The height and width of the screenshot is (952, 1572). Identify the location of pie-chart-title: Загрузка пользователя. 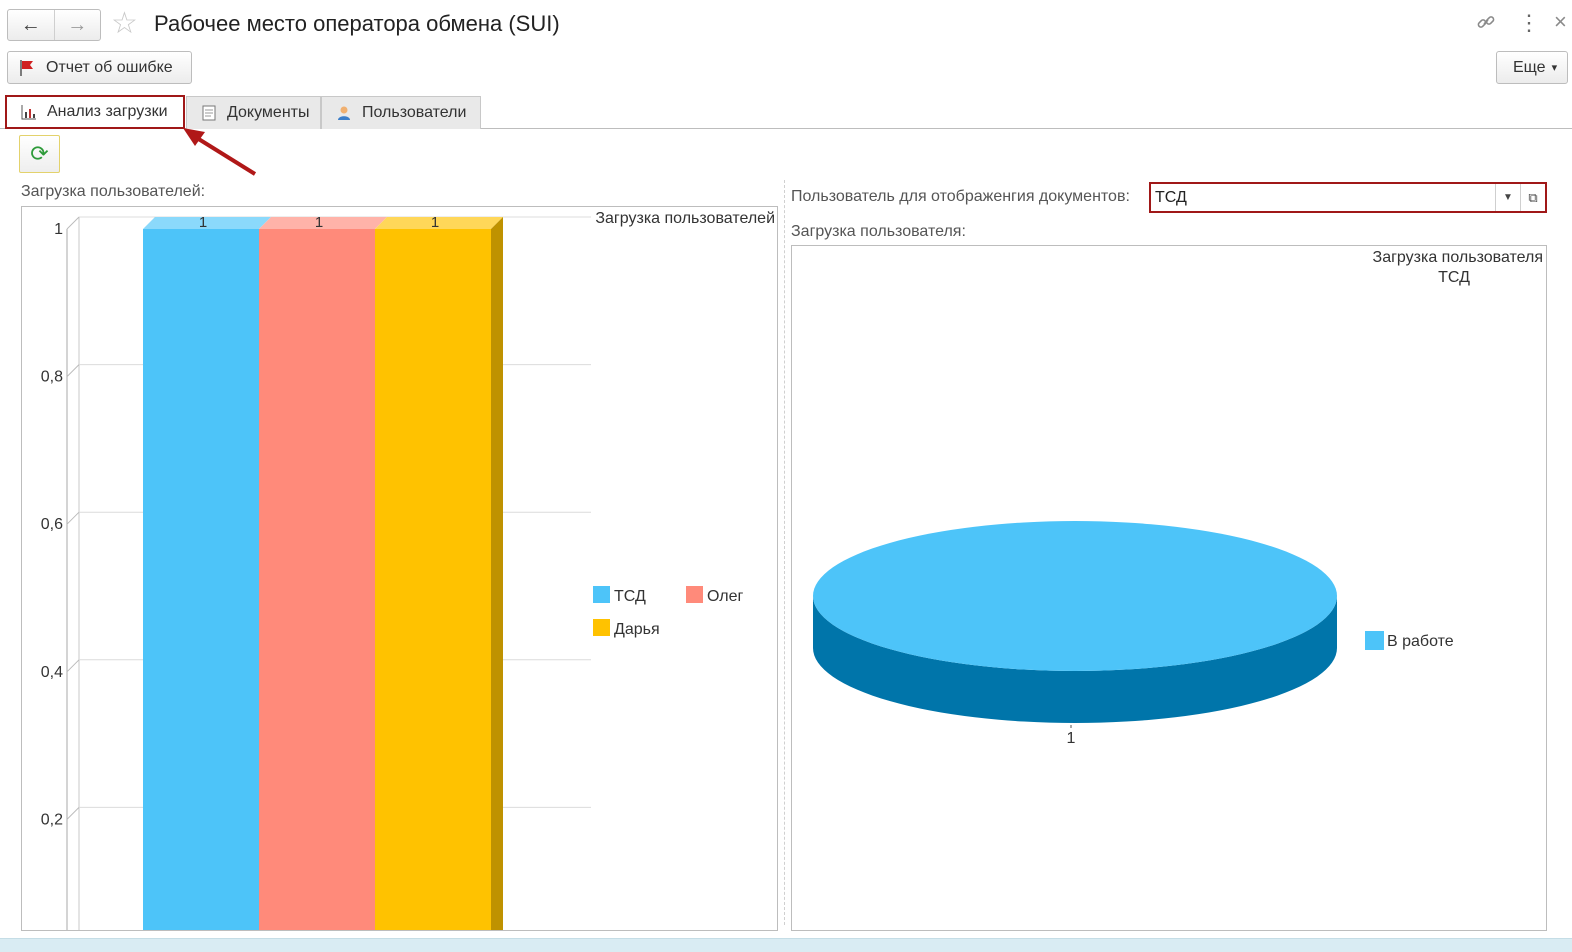
(1458, 257).